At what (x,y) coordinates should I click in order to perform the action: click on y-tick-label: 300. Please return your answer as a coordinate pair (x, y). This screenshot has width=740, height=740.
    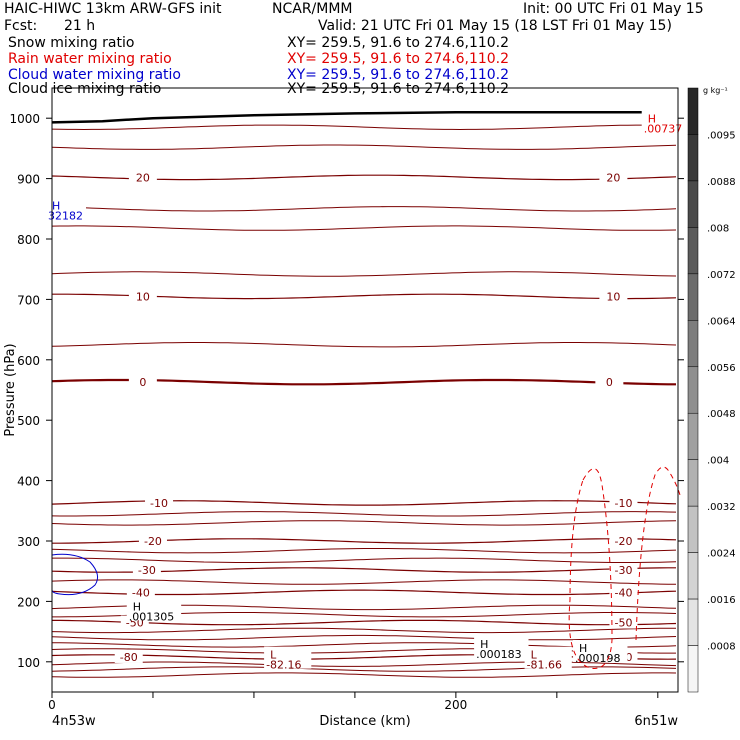
    Looking at the image, I should click on (28, 542).